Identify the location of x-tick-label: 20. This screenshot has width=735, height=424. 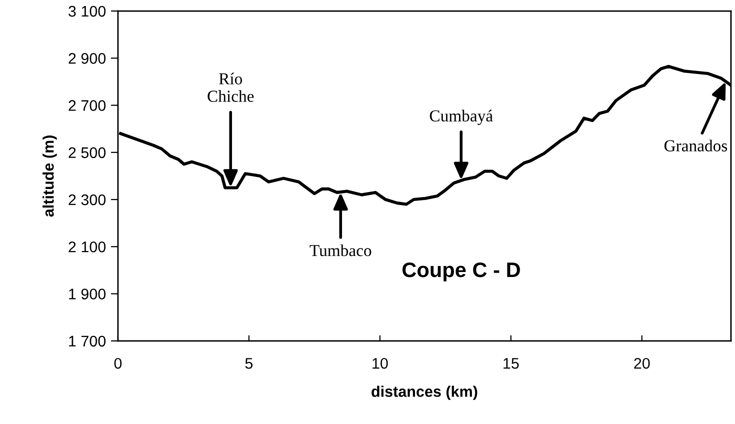
(642, 363).